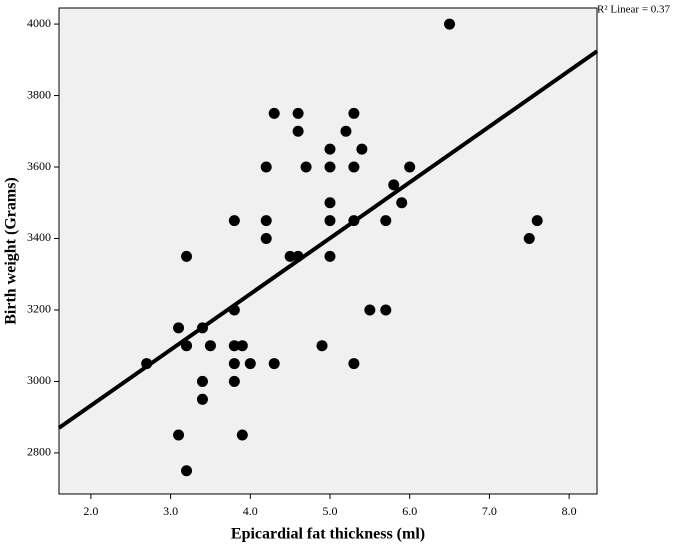 The width and height of the screenshot is (685, 544). Describe the element at coordinates (489, 511) in the screenshot. I see `x-tick-label: 7.0` at that location.